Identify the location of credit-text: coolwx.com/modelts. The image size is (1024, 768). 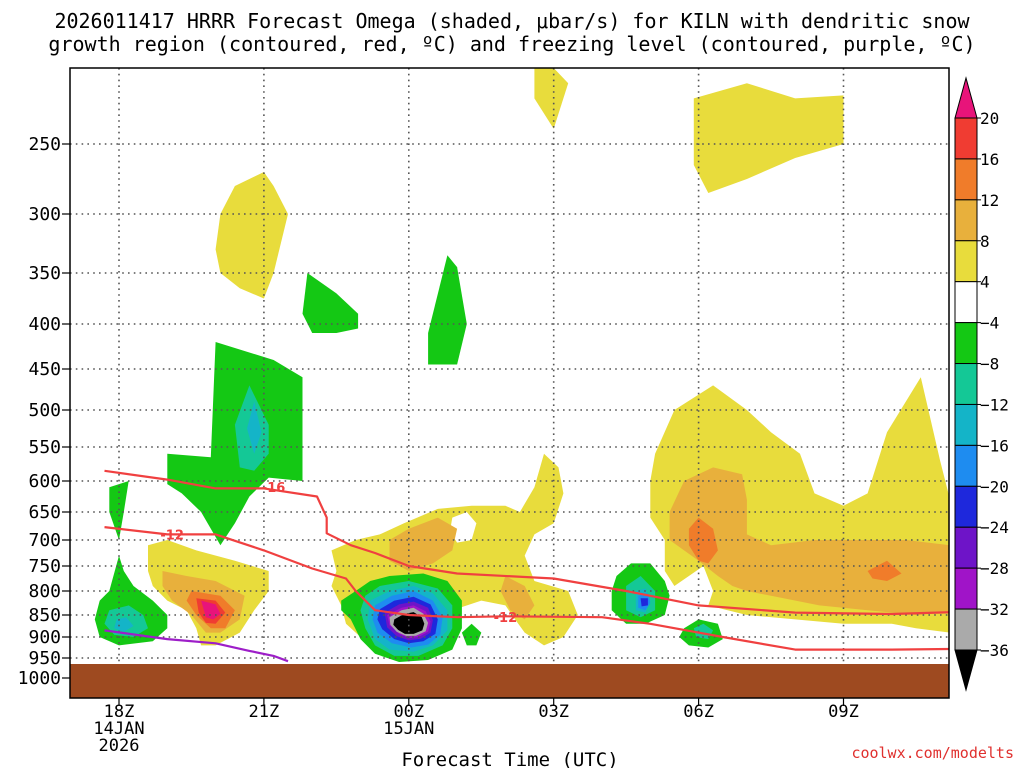
(932, 753).